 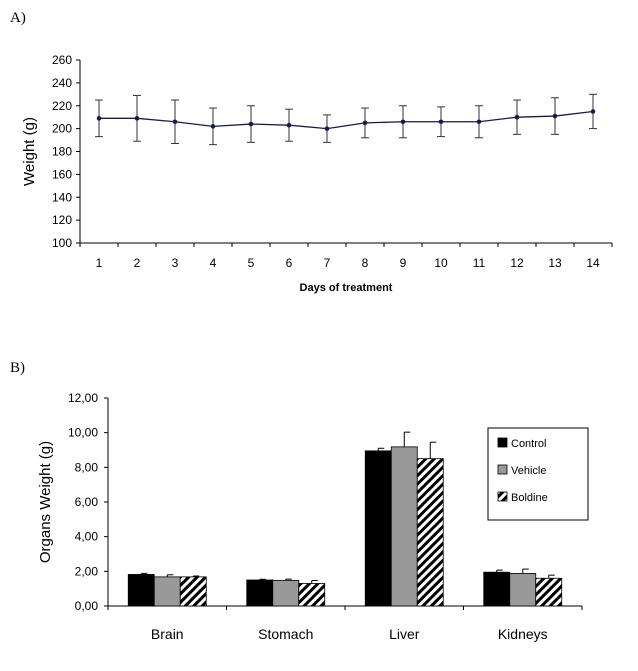 What do you see at coordinates (62, 243) in the screenshot?
I see `chart-a-y-tick-label: 100` at bounding box center [62, 243].